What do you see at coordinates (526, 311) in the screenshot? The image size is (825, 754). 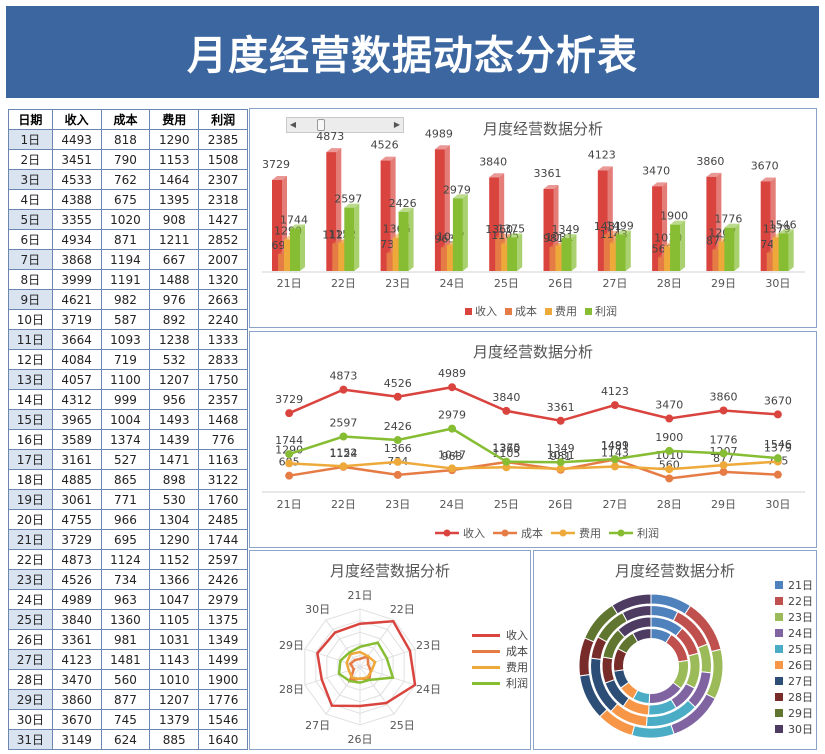 I see `bar-legend-label: 成本` at bounding box center [526, 311].